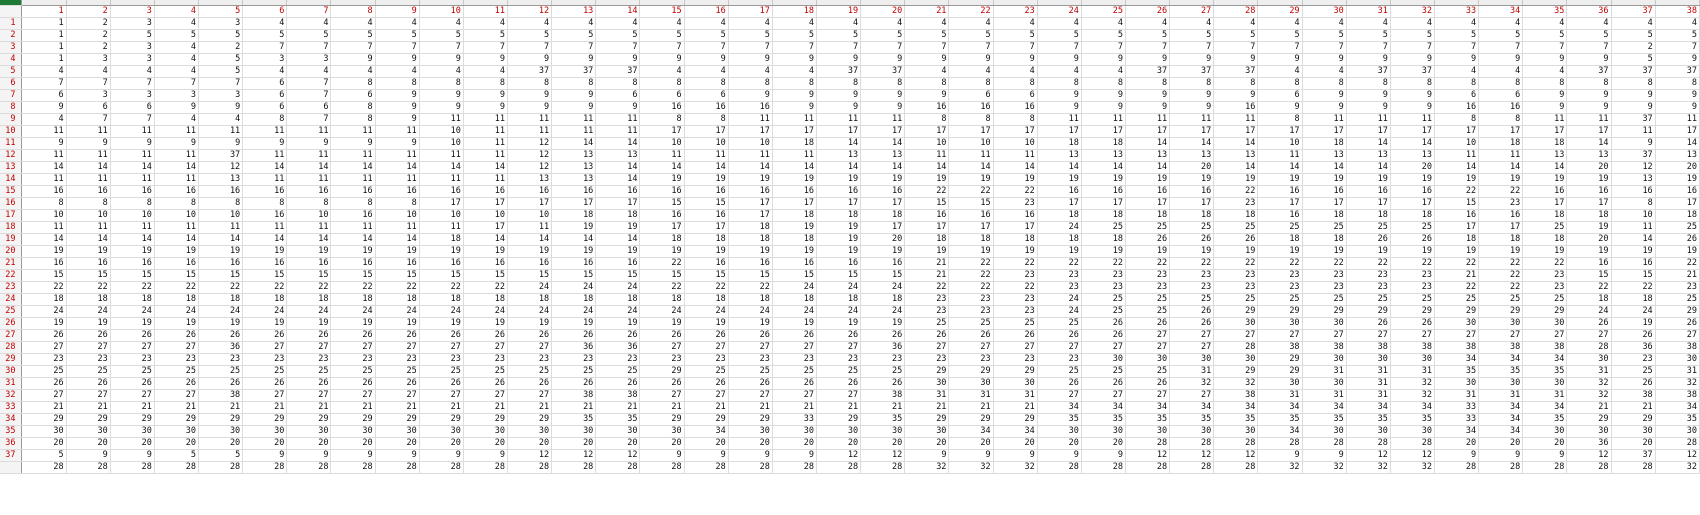  What do you see at coordinates (1633, 179) in the screenshot?
I see `grid-cell: 13` at bounding box center [1633, 179].